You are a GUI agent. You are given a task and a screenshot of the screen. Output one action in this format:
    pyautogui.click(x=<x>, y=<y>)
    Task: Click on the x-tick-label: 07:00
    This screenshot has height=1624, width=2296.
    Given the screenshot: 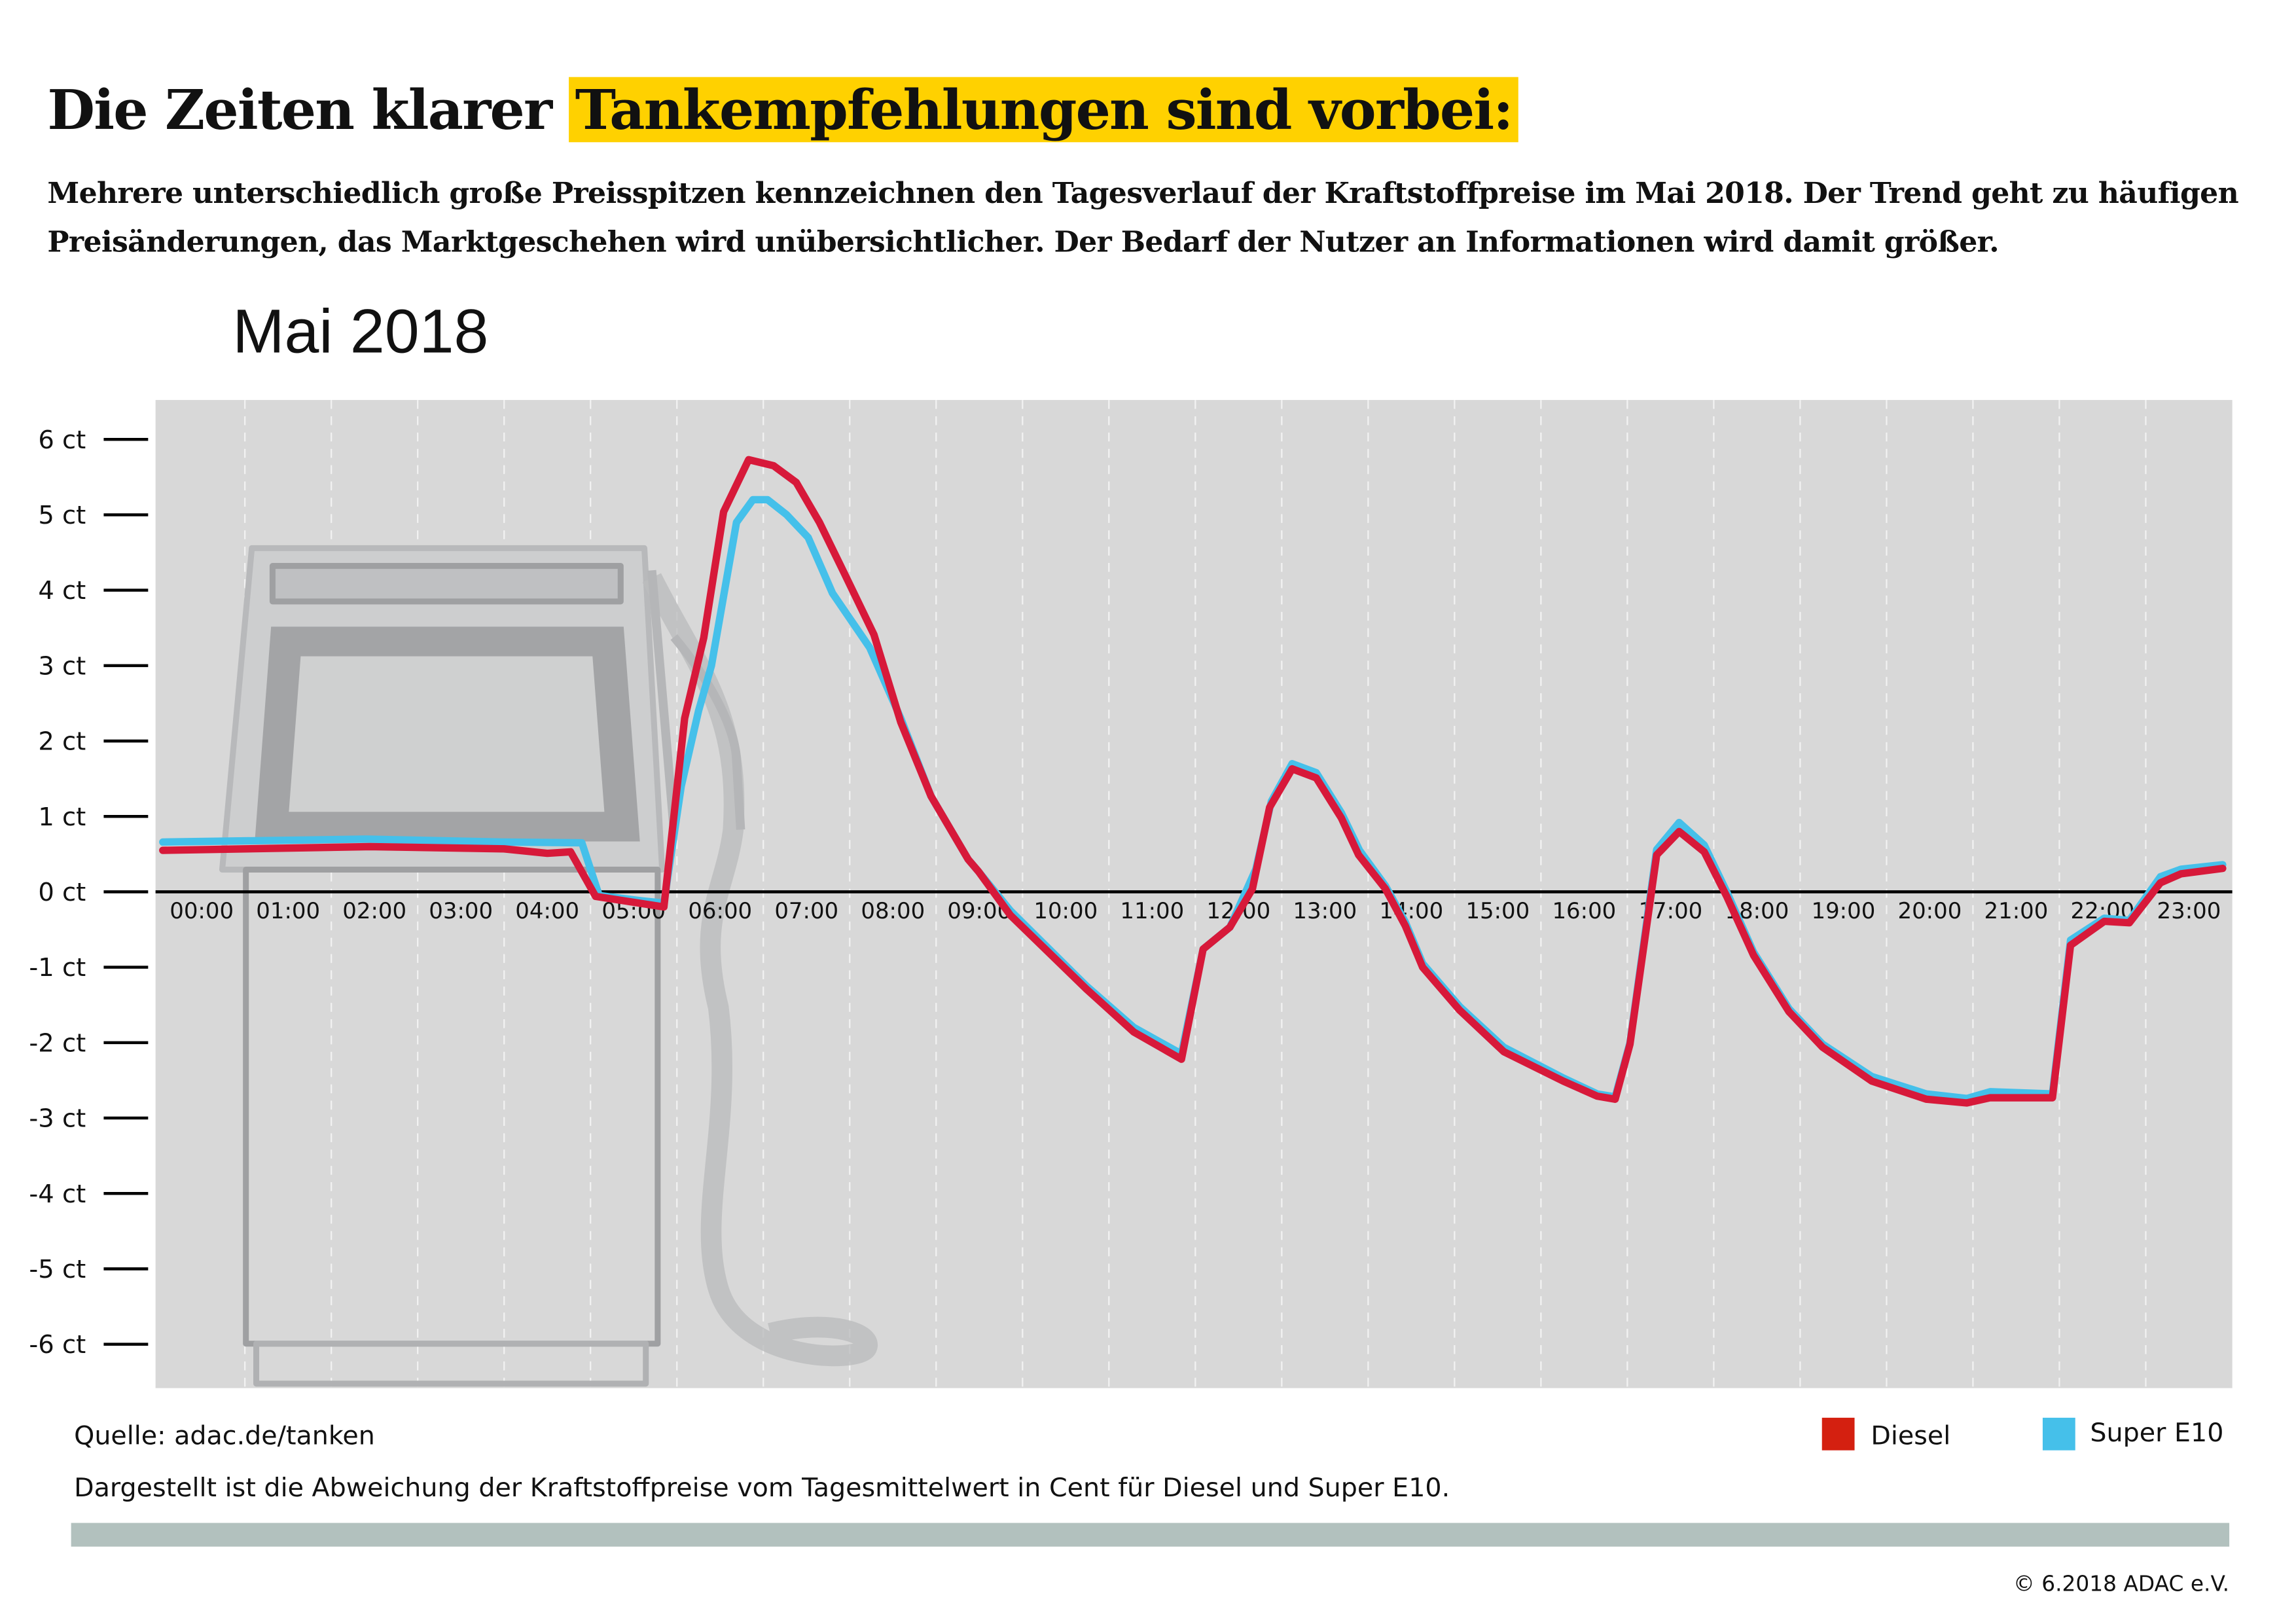 What is the action you would take?
    pyautogui.click(x=806, y=911)
    